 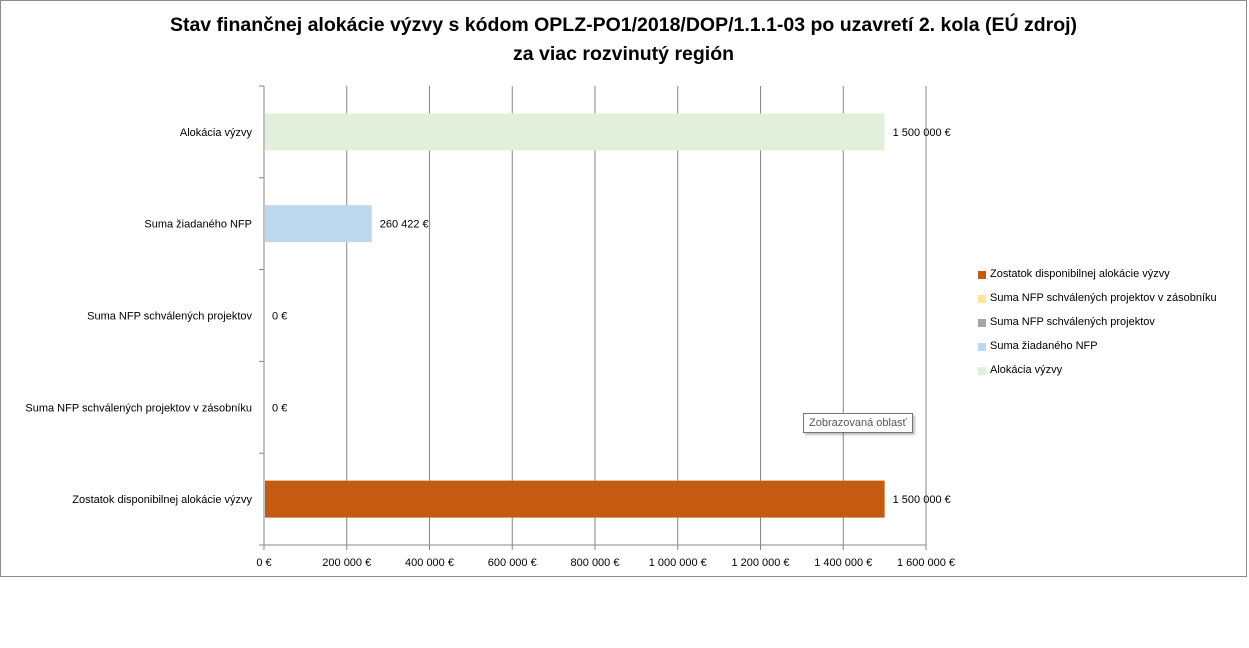 What do you see at coordinates (1080, 274) in the screenshot?
I see `legend-label: Zostatok disponibilnej alokácie výzvy` at bounding box center [1080, 274].